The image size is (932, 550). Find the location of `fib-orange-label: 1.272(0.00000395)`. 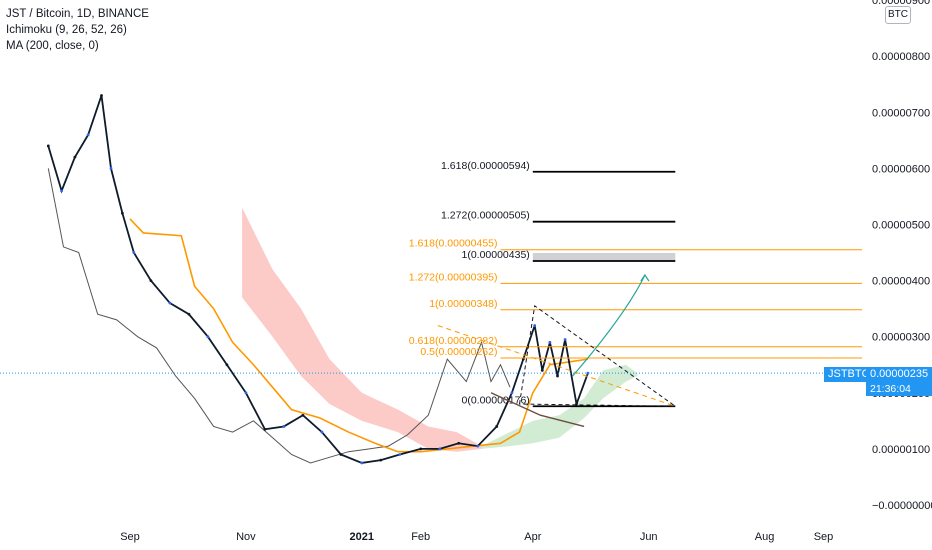

fib-orange-label: 1.272(0.00000395) is located at coordinates (453, 277).